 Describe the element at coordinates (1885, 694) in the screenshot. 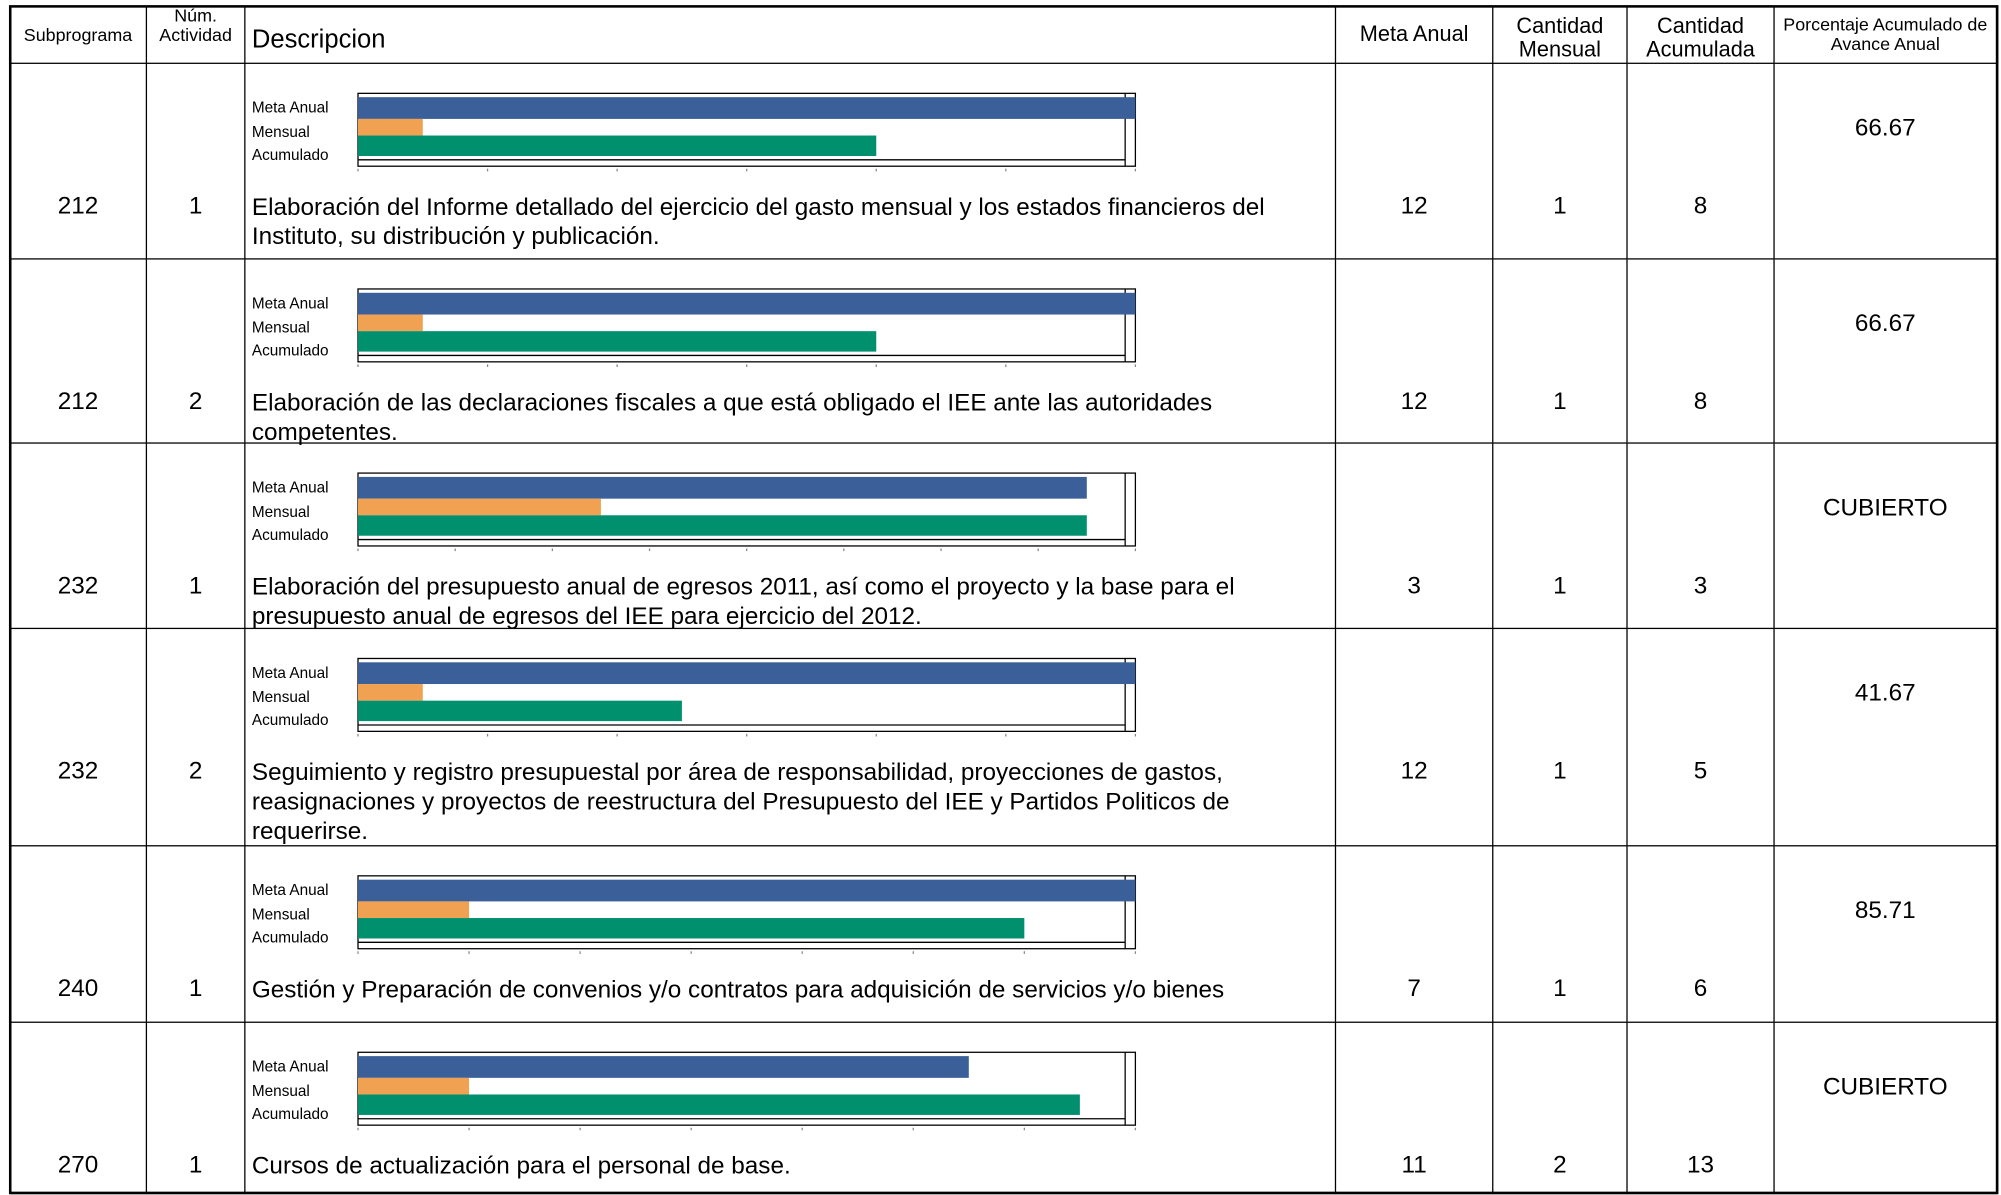

I see `percent: 41.67` at that location.